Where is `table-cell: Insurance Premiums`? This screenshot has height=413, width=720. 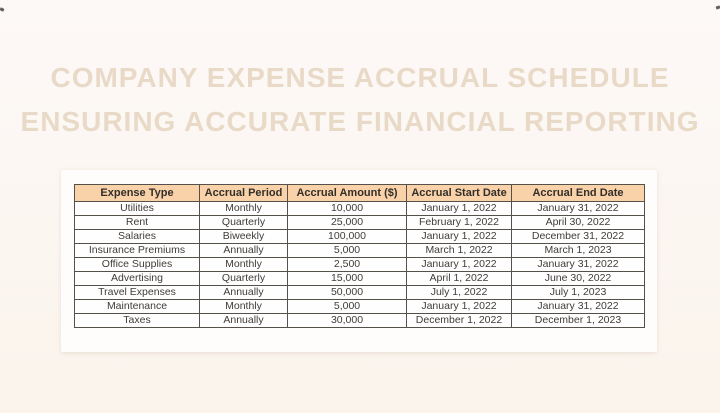 table-cell: Insurance Premiums is located at coordinates (137, 250).